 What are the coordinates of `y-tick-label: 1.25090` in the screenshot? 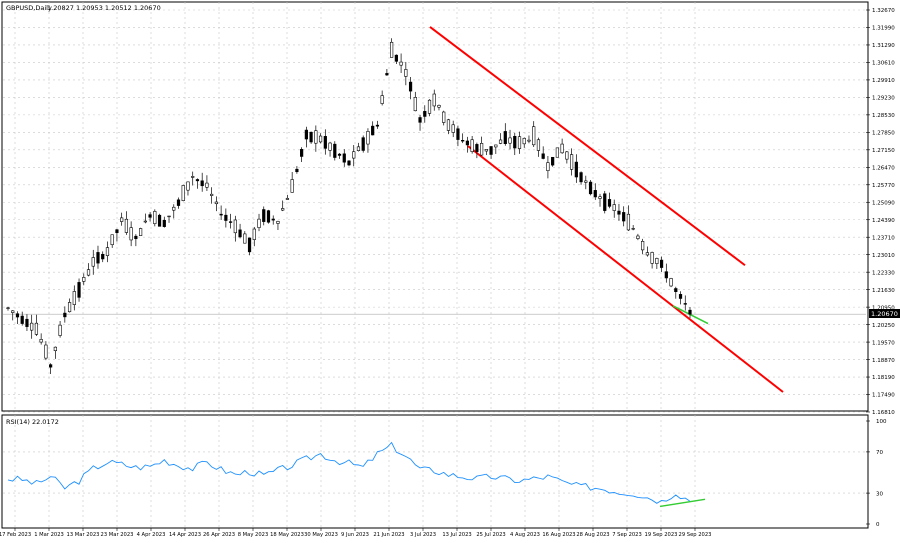 It's located at (883, 203).